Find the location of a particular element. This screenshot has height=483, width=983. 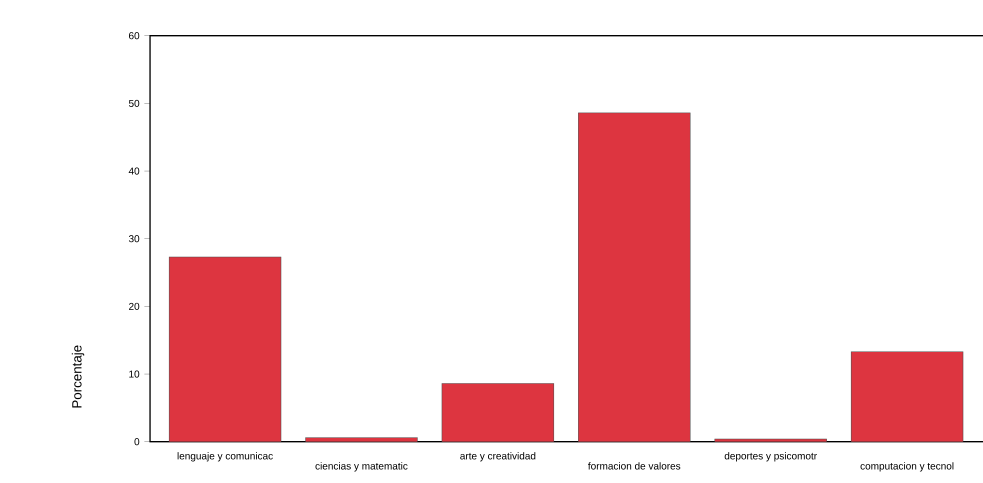

x-tick-label: formacion de valores is located at coordinates (634, 466).